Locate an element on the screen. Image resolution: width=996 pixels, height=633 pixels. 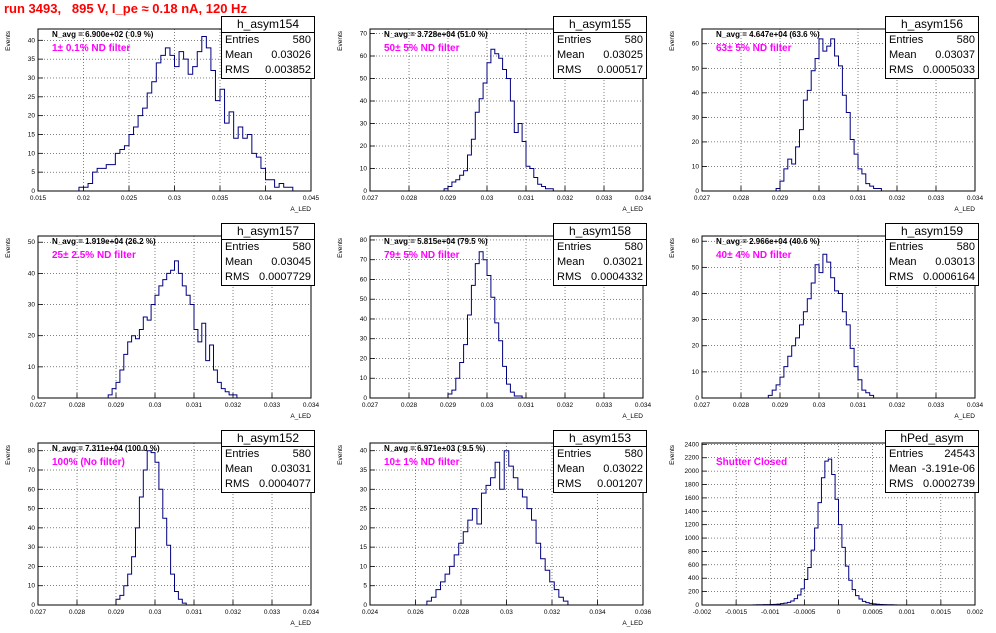
y-tick-label: 40 is located at coordinates (32, 40).